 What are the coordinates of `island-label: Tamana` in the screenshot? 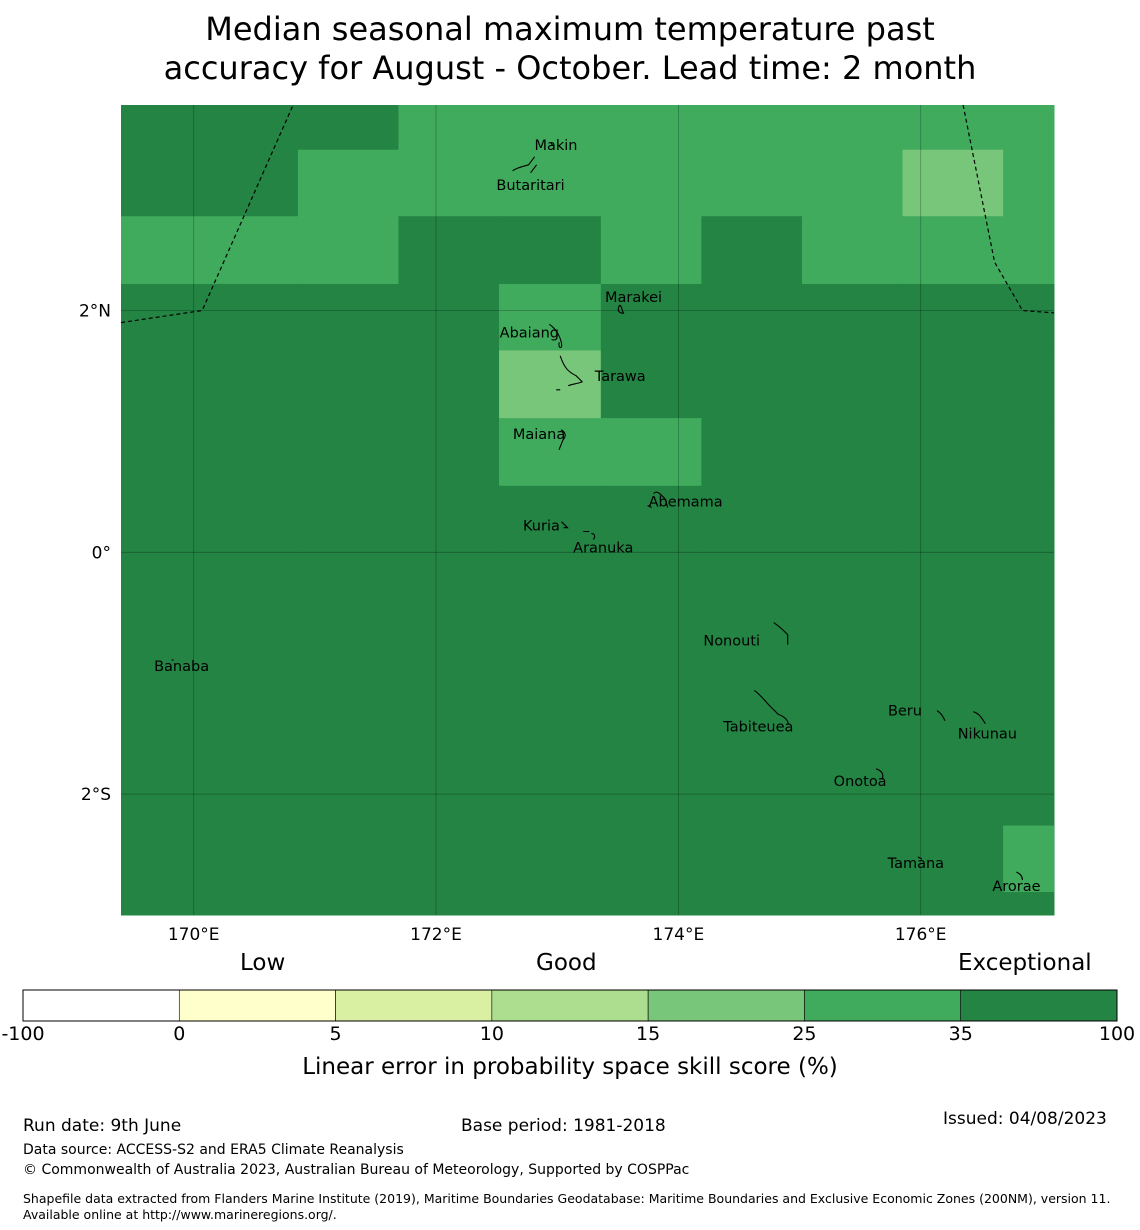 It's located at (915, 864).